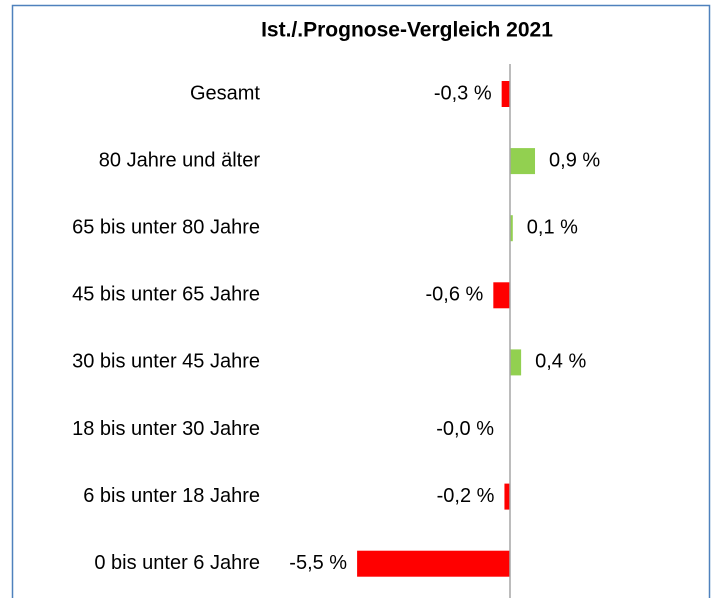 This screenshot has height=598, width=713. I want to click on chart-title: Ist./.Prognose-Vergleich 2021, so click(407, 30).